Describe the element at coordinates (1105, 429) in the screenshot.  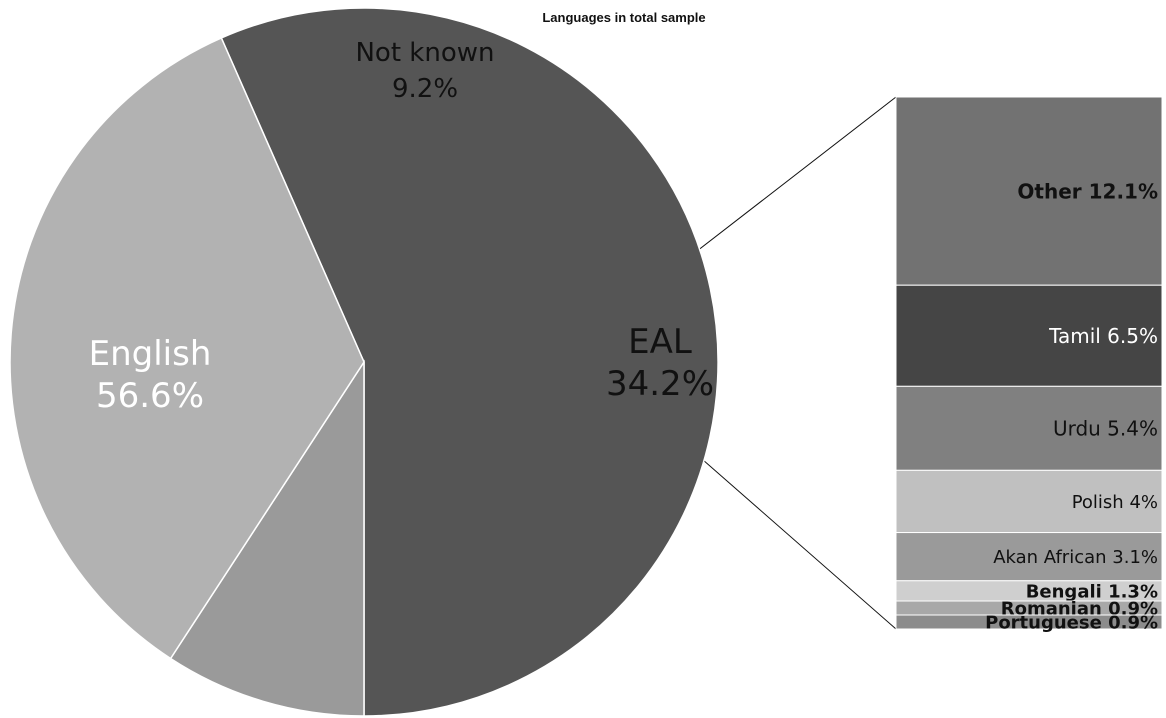
I see `bar-label-urdu-5-4: Urdu 5.4%` at that location.